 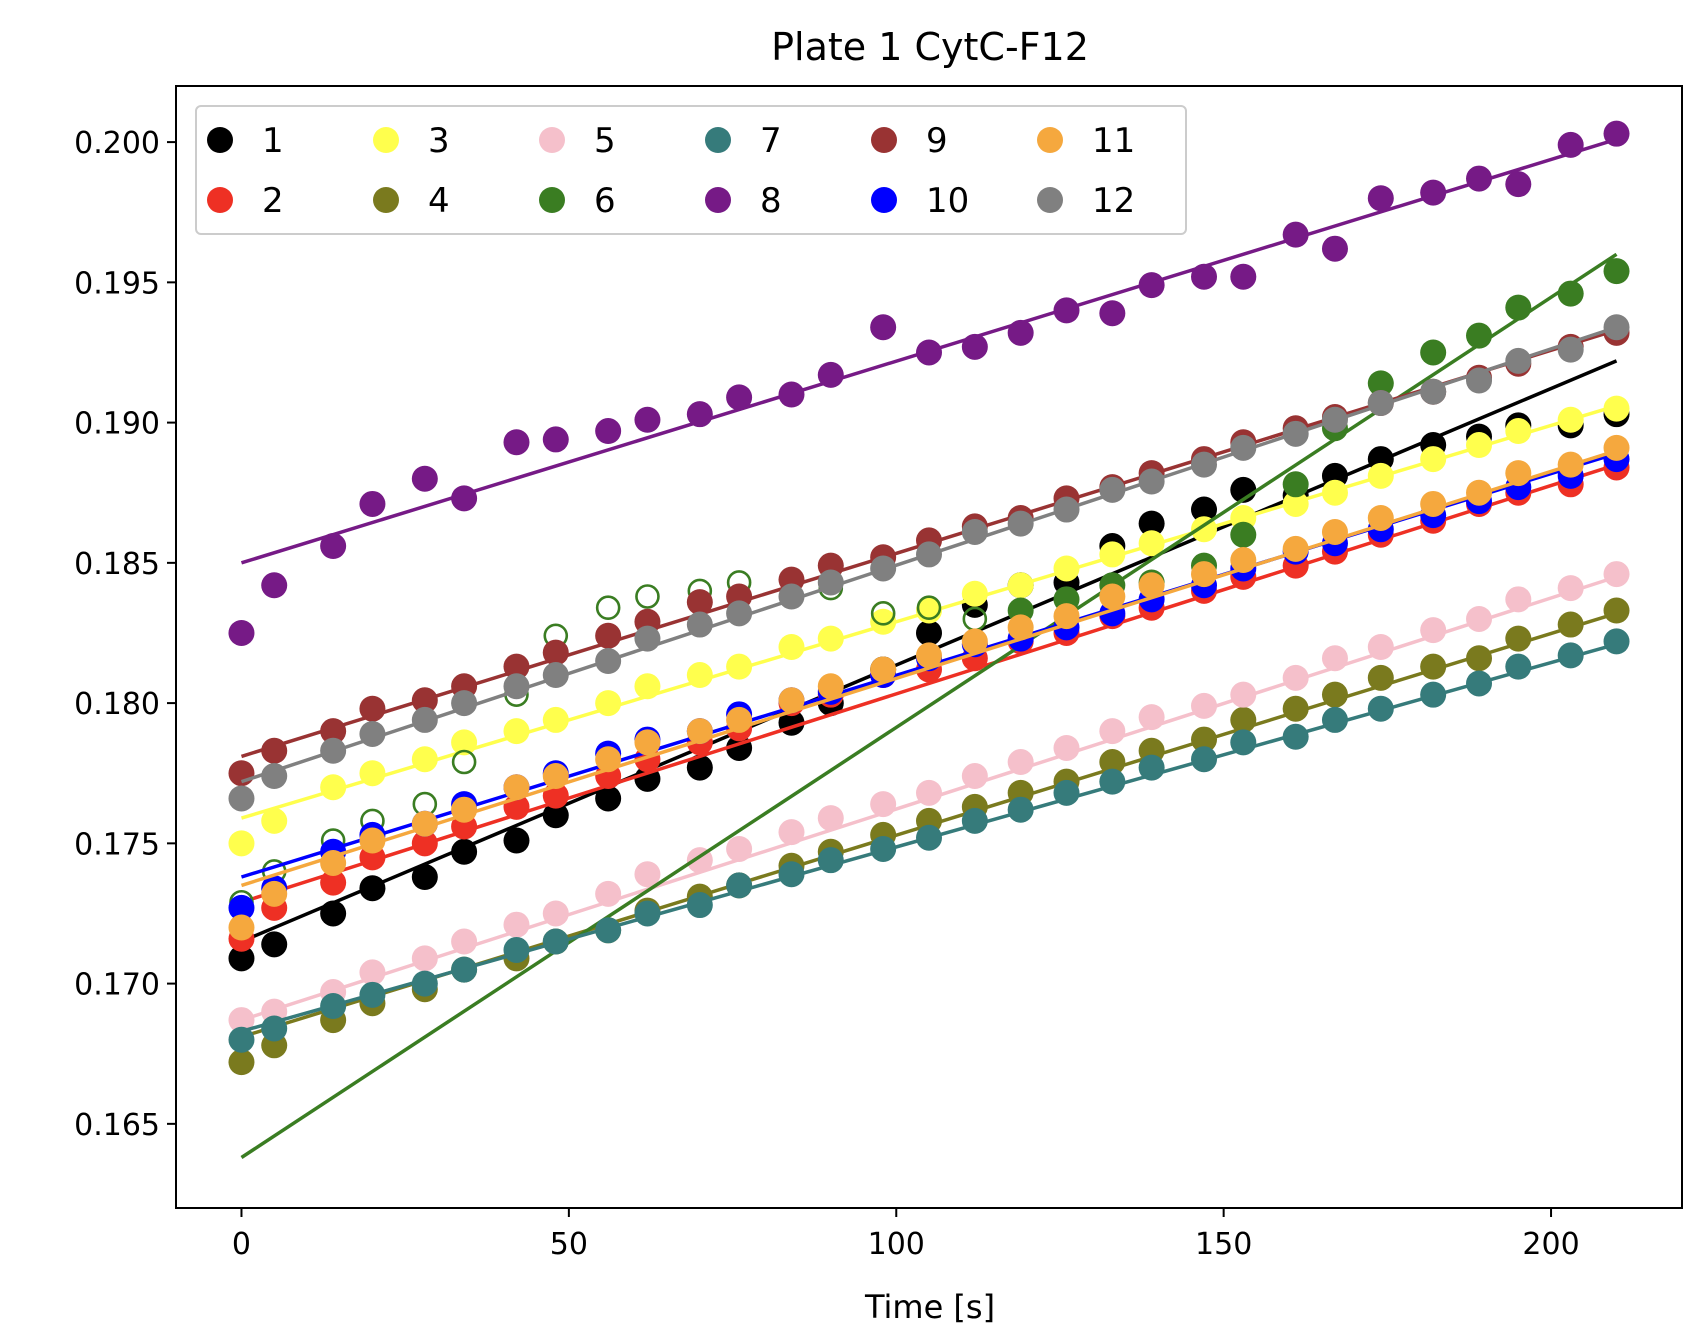 What do you see at coordinates (930, 47) in the screenshot?
I see `chart-title: Plate 1 CytC-F12` at bounding box center [930, 47].